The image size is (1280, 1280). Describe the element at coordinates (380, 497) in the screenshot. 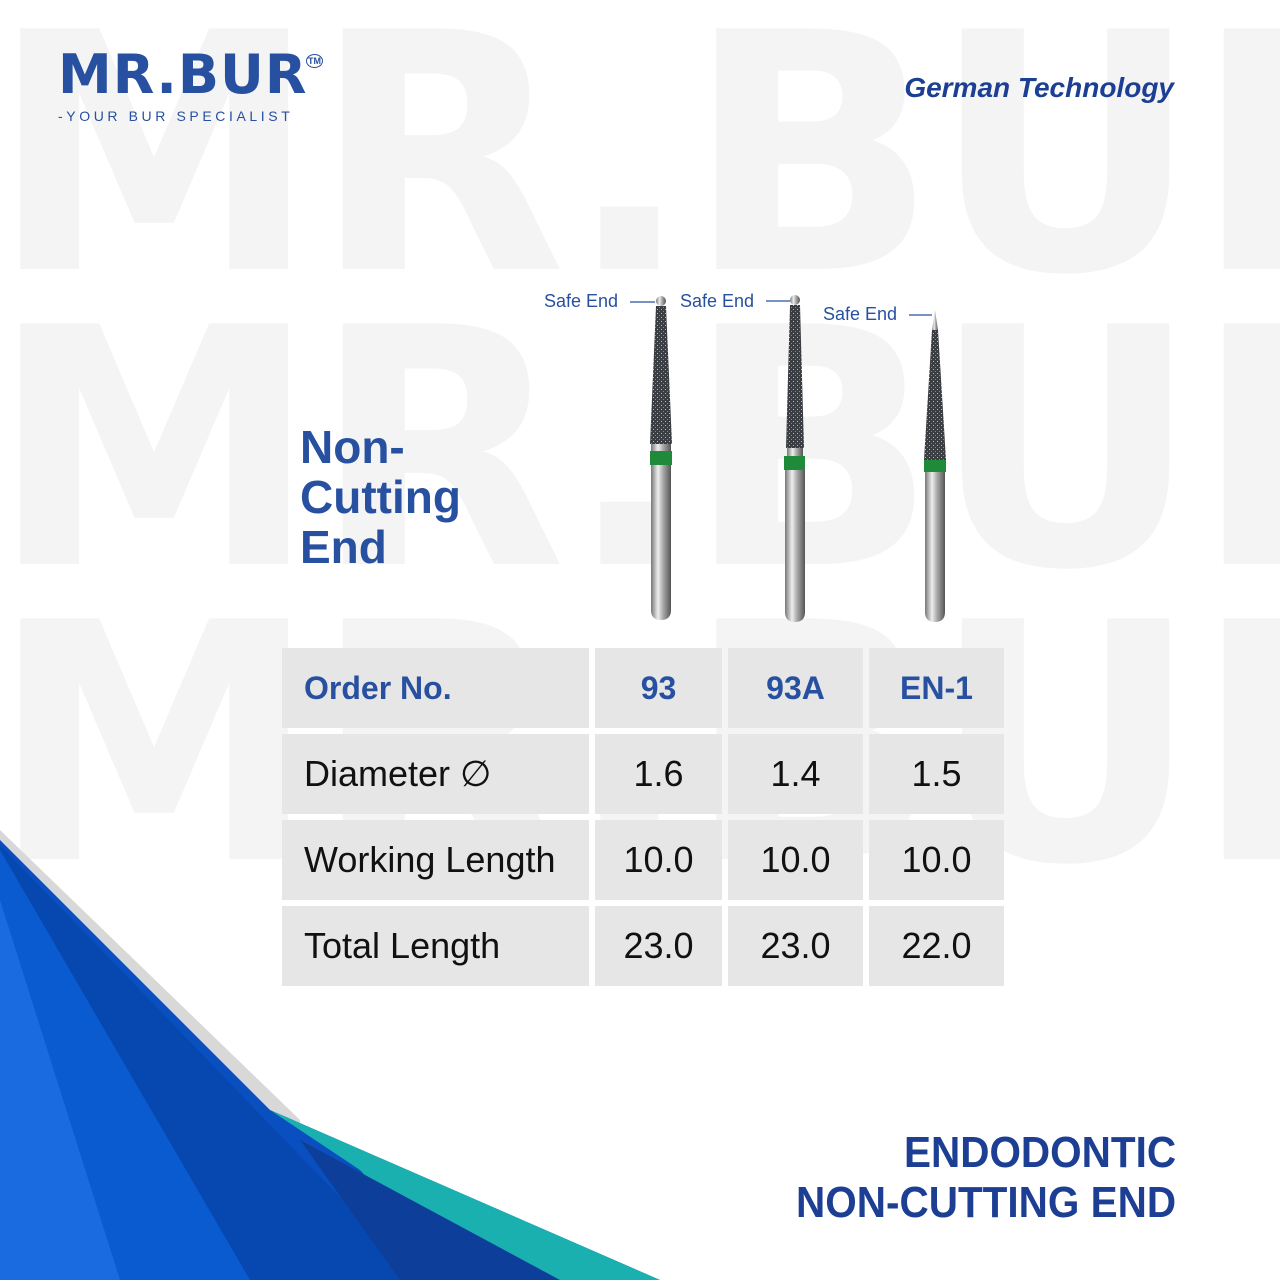

I see `page-title: Non- Cutting End` at that location.